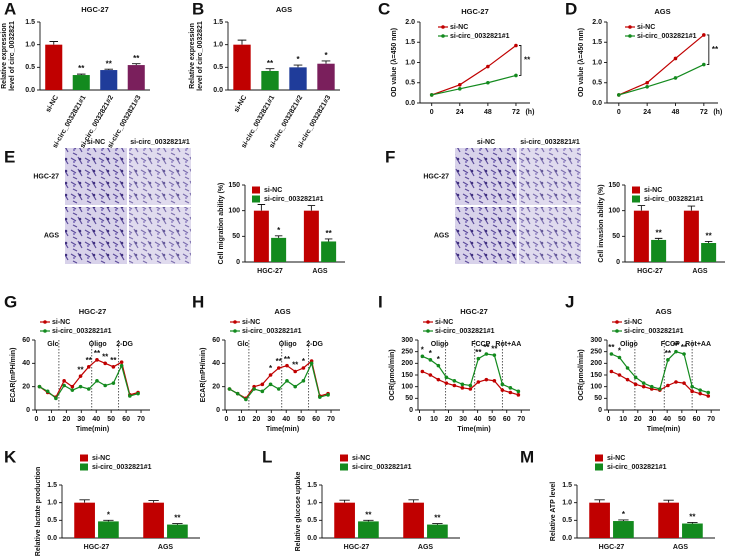  I want to click on x-tick-label: 48, so click(488, 112).